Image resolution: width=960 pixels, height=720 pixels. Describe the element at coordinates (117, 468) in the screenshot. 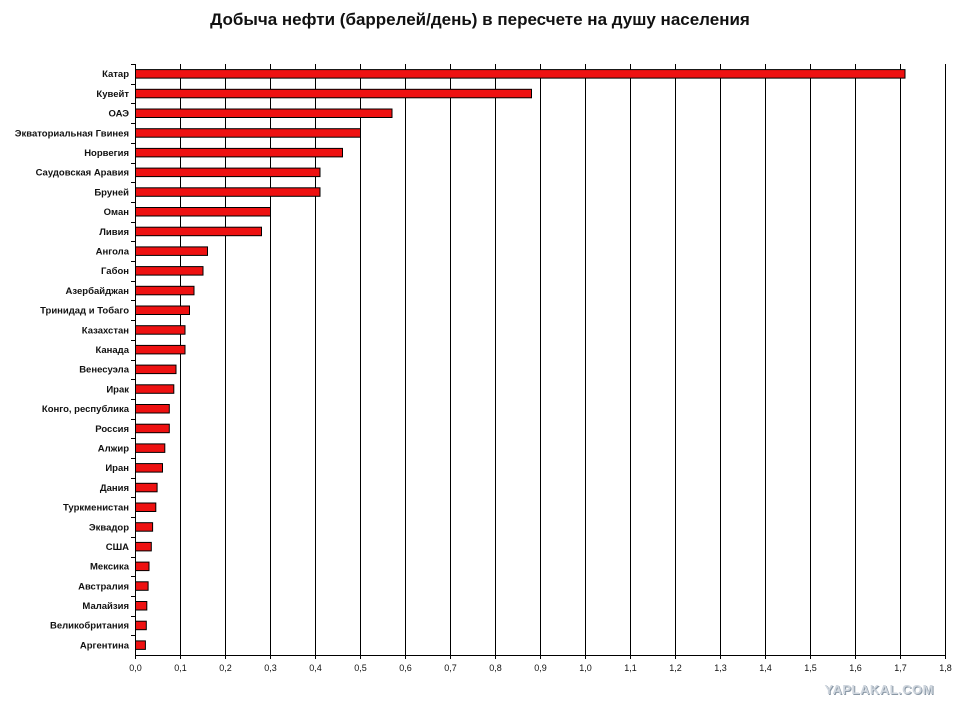

I see `category-label: Иран` at that location.